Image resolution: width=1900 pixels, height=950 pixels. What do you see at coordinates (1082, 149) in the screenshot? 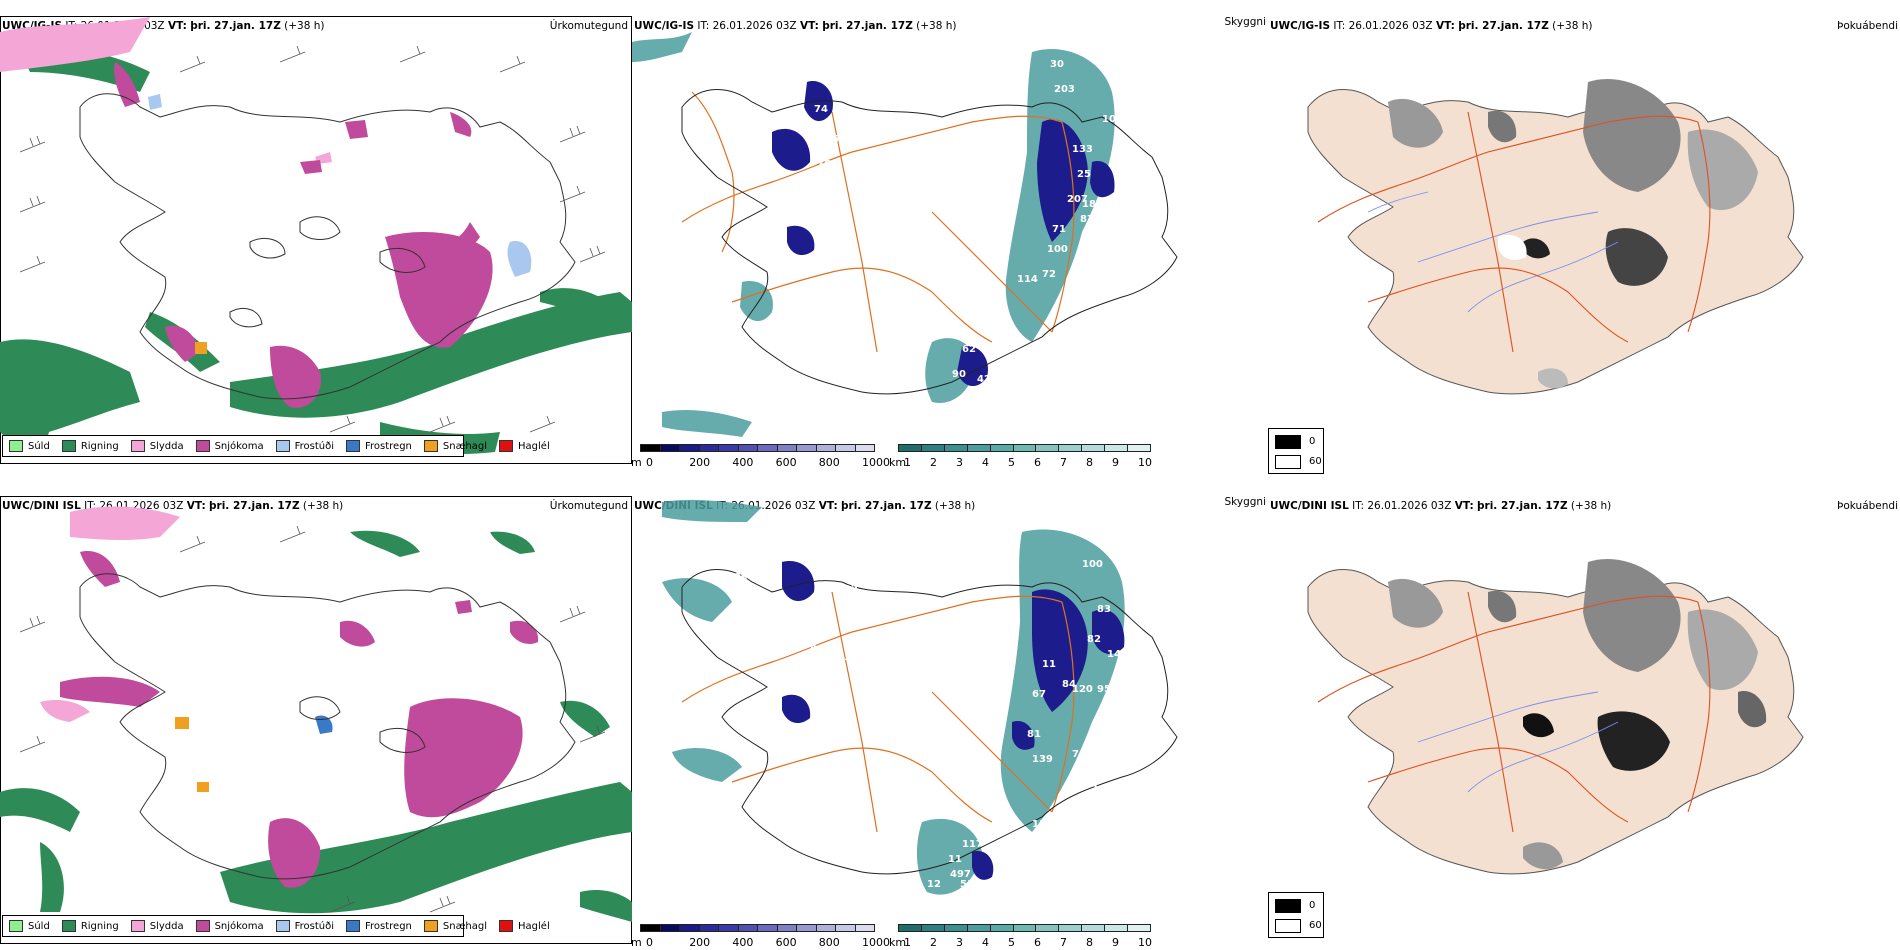
I see `visibility-value-label: 133` at bounding box center [1082, 149].